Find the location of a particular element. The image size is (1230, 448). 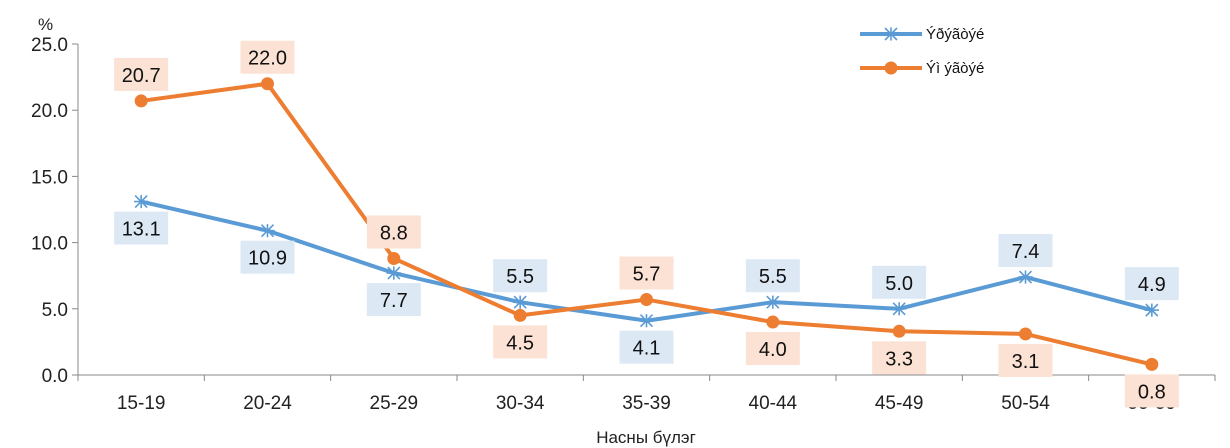

legend-label-series-2: Ýì ýãòýé is located at coordinates (955, 68).